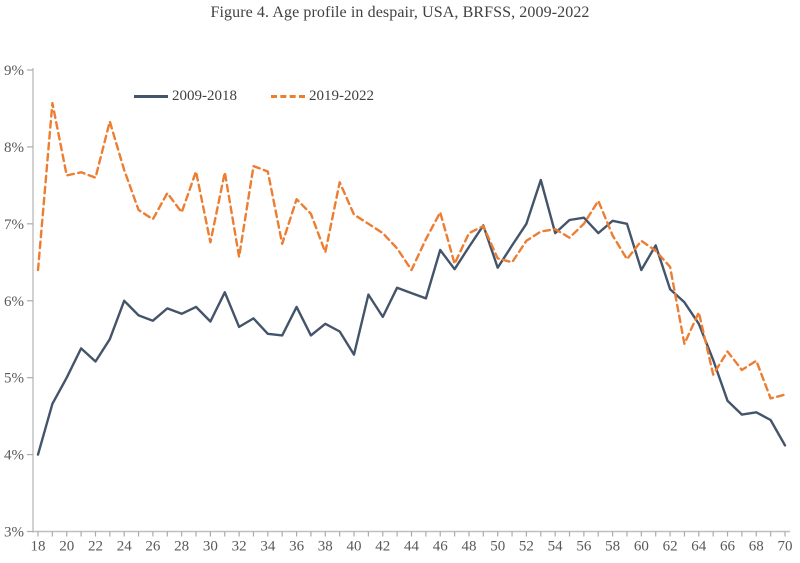 This screenshot has width=800, height=563. What do you see at coordinates (556, 547) in the screenshot?
I see `x-tick-label: 54` at bounding box center [556, 547].